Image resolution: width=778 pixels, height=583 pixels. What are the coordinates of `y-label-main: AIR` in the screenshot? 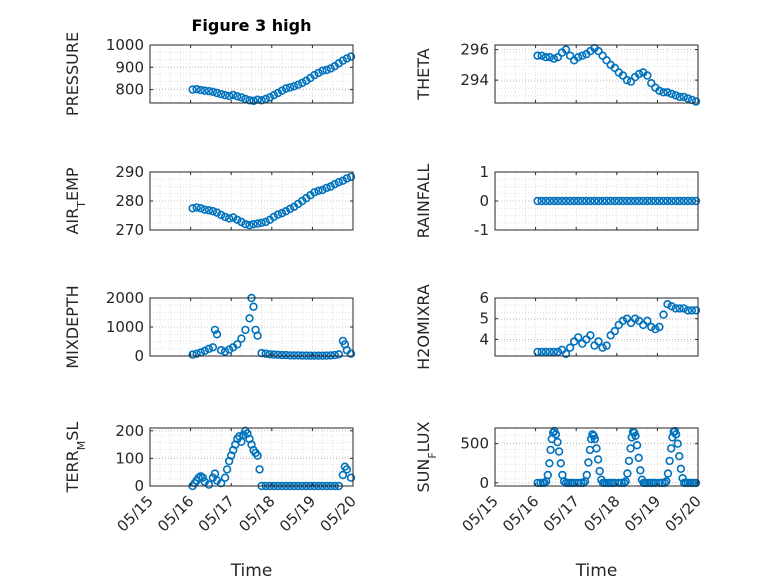 It's located at (72, 221).